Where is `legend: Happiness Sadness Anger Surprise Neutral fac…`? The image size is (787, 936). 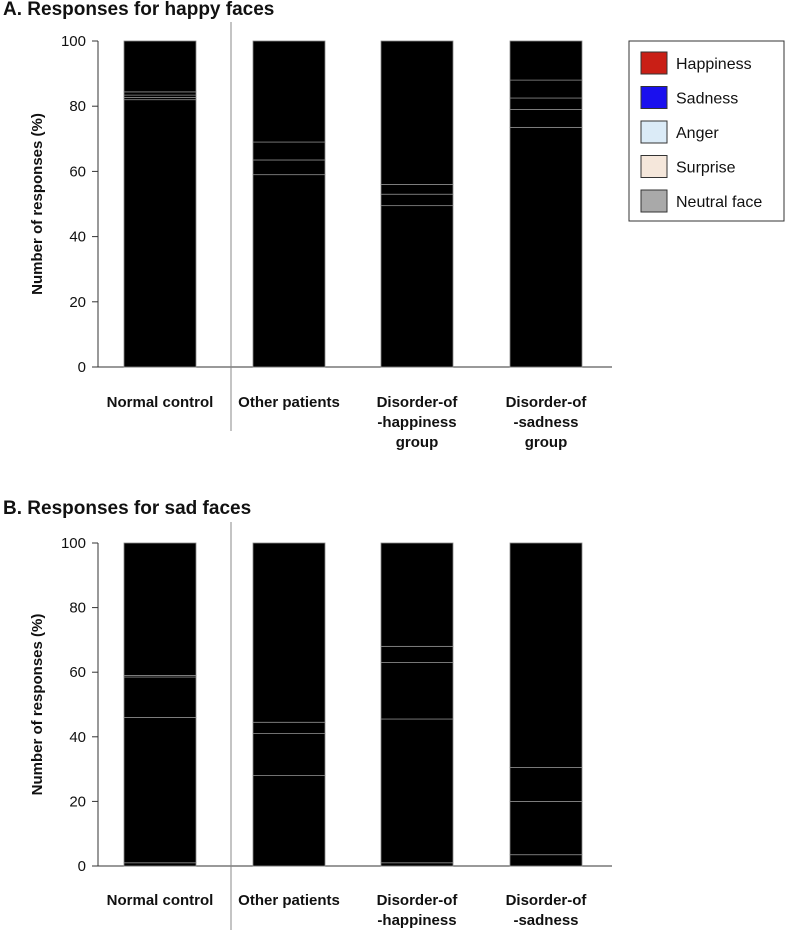 legend: Happiness Sadness Anger Surprise Neutral fac… is located at coordinates (706, 131).